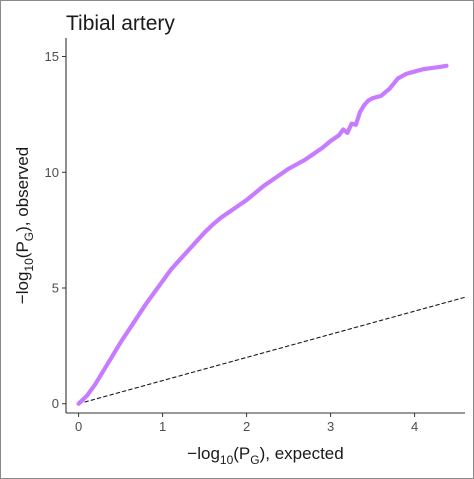 The image size is (474, 479). I want to click on x-tick-label: 1, so click(162, 426).